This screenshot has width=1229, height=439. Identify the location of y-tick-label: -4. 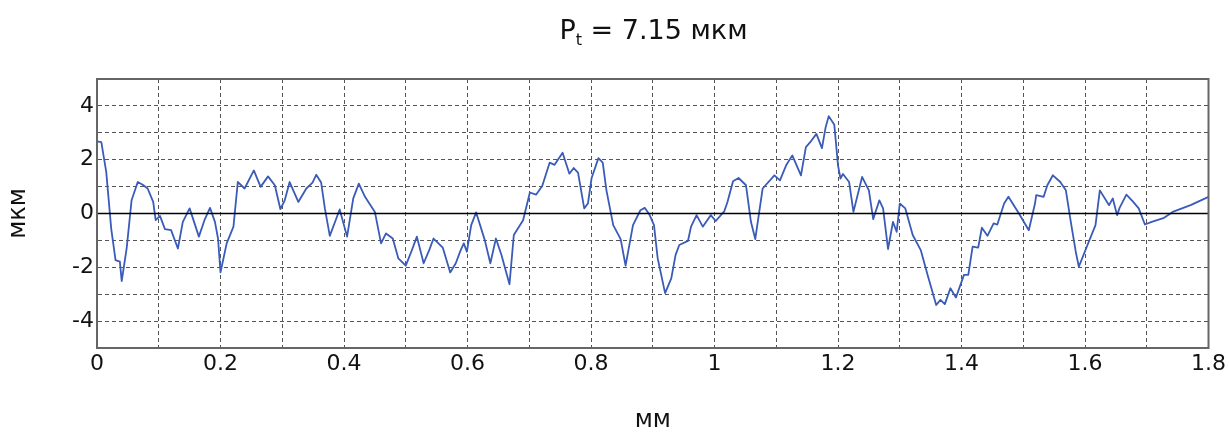
(83, 319).